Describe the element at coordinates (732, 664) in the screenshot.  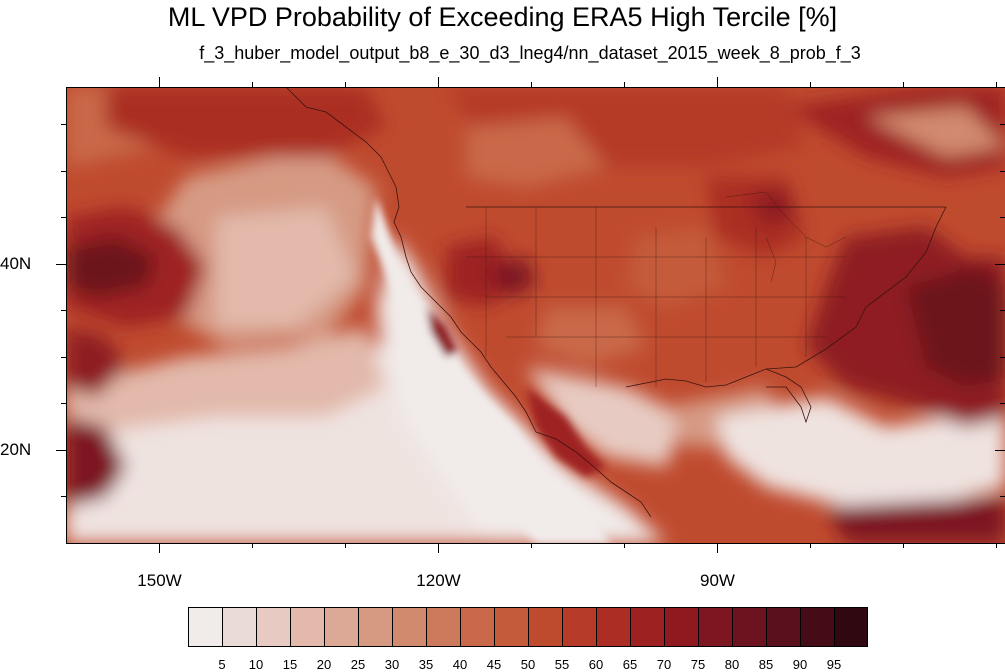
I see `colorbar-label: 80` at that location.